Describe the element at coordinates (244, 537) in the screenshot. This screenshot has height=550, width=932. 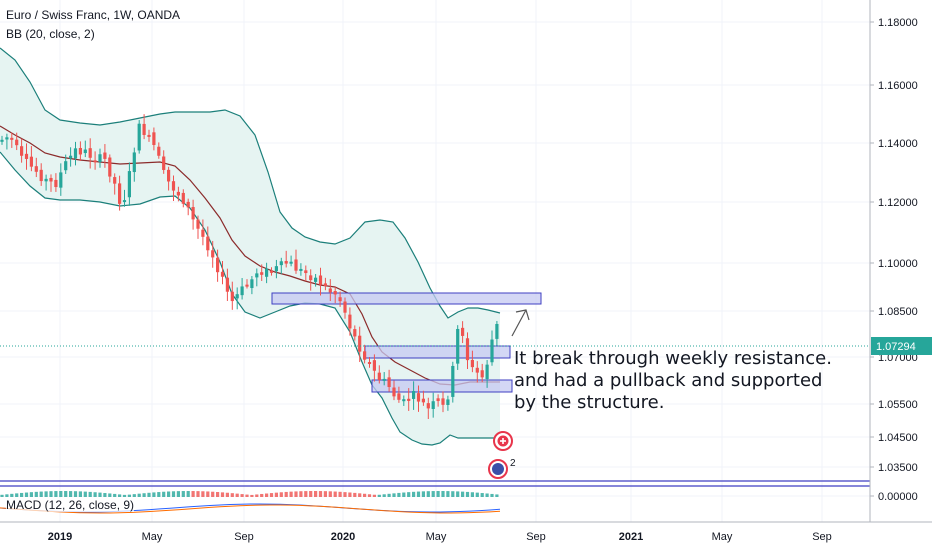
I see `time-tick-label: Sep` at that location.